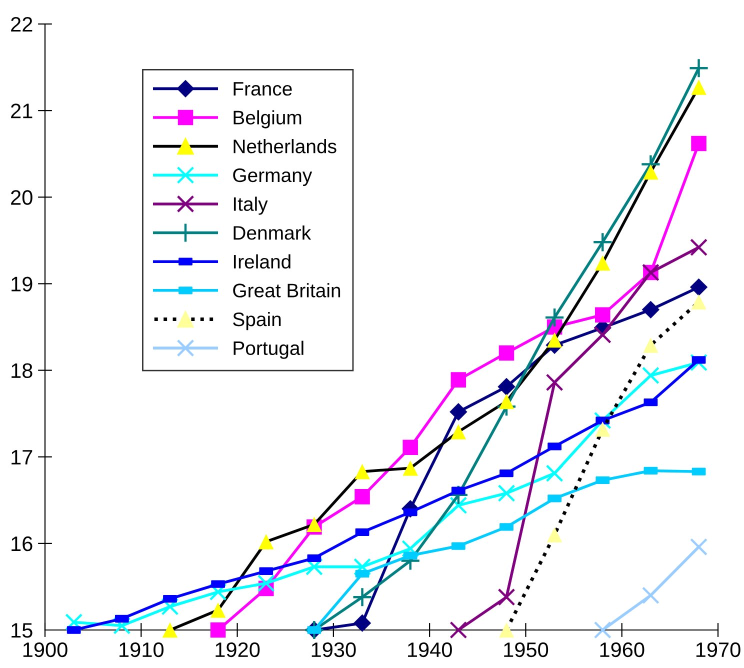 This screenshot has width=744, height=668. I want to click on legend-label: Portugal, so click(269, 349).